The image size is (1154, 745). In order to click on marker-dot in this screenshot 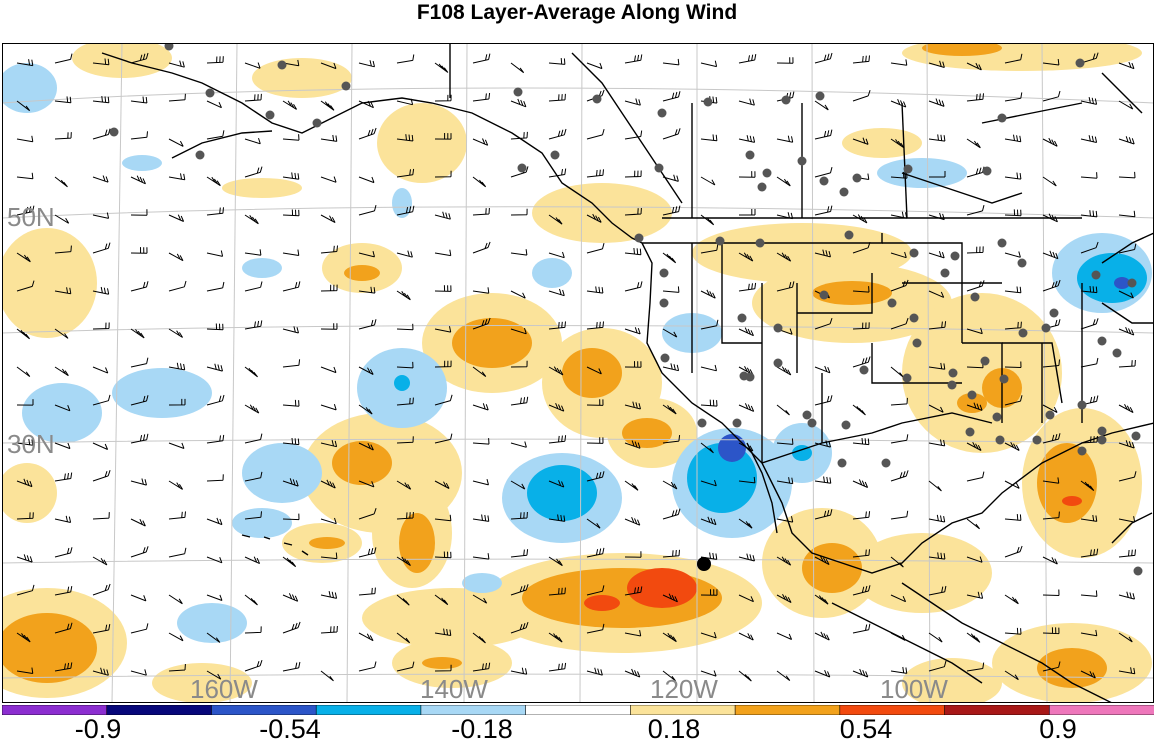, I will do `click(704, 564)`.